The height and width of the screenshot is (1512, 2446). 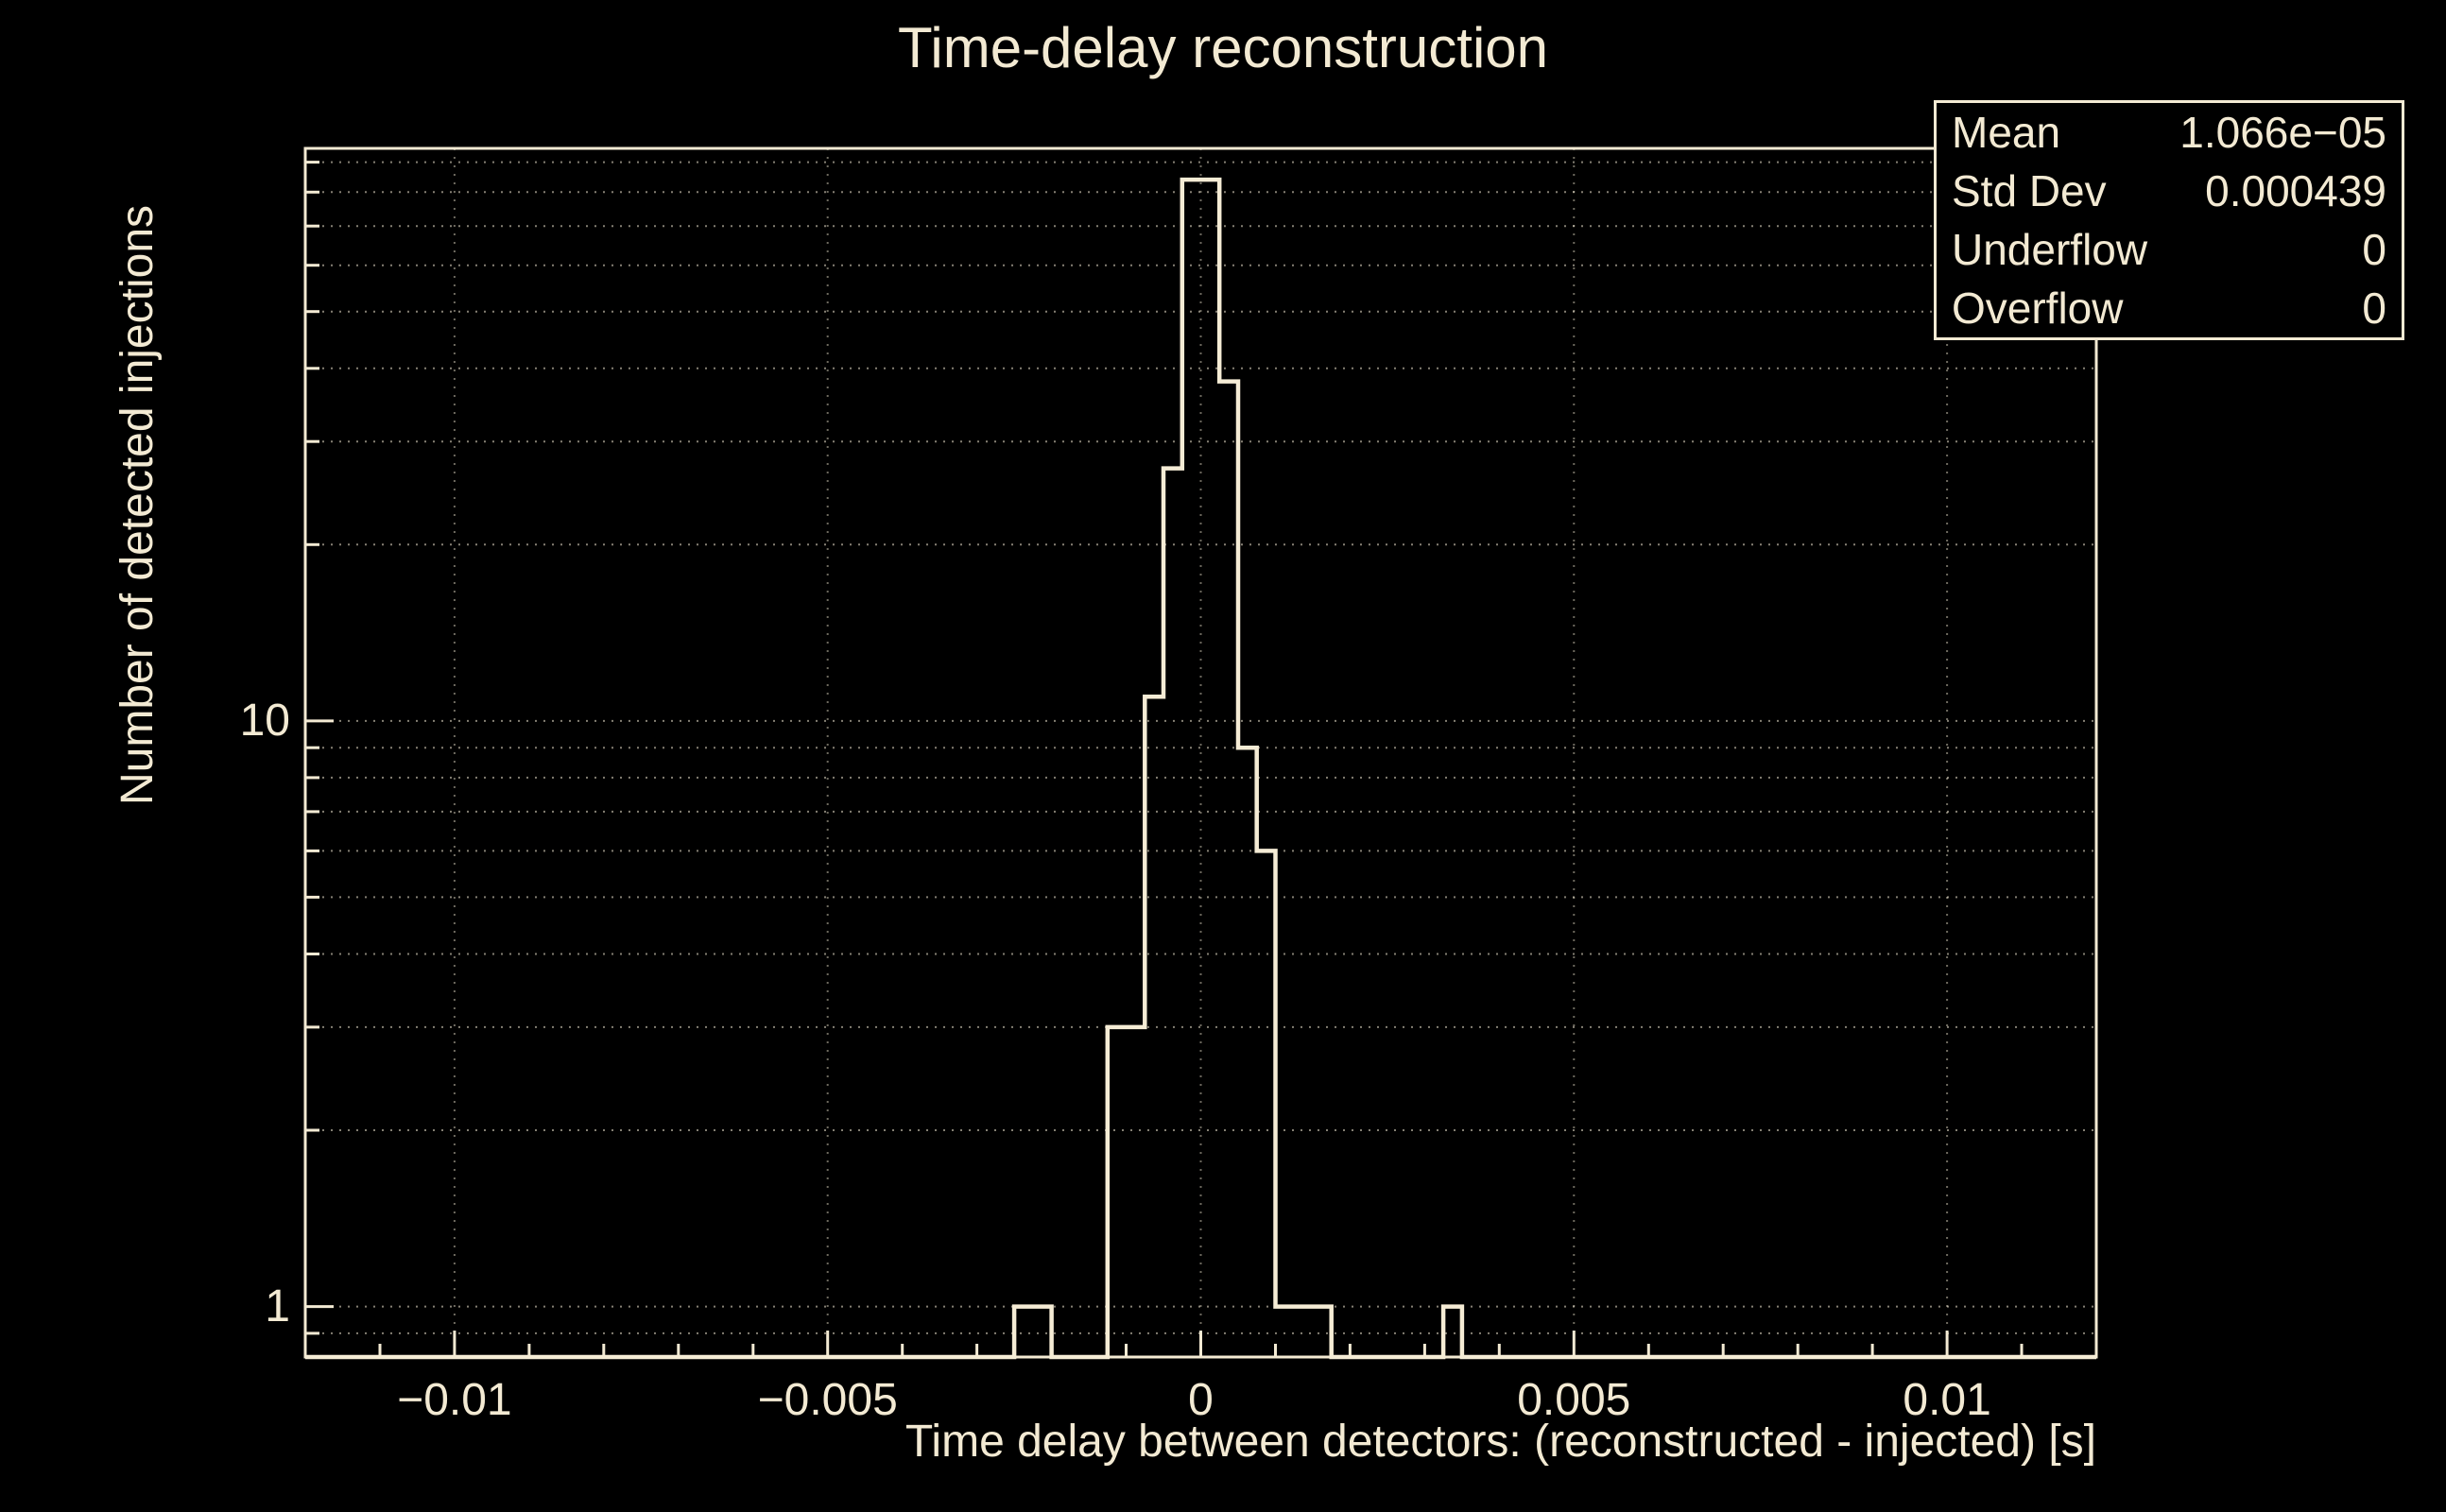 I want to click on x-tick-label: −0.005, so click(x=827, y=1400).